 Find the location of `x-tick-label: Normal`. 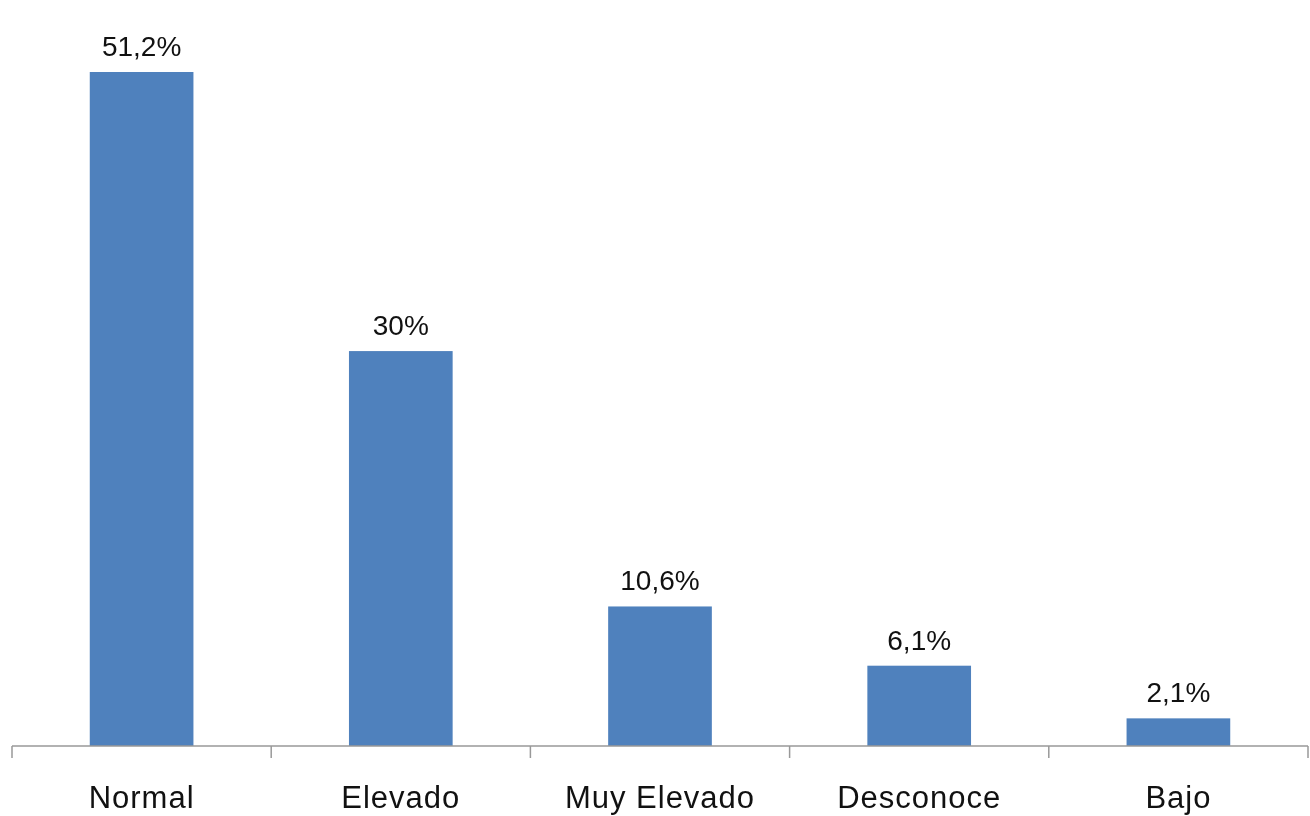

x-tick-label: Normal is located at coordinates (141, 797).